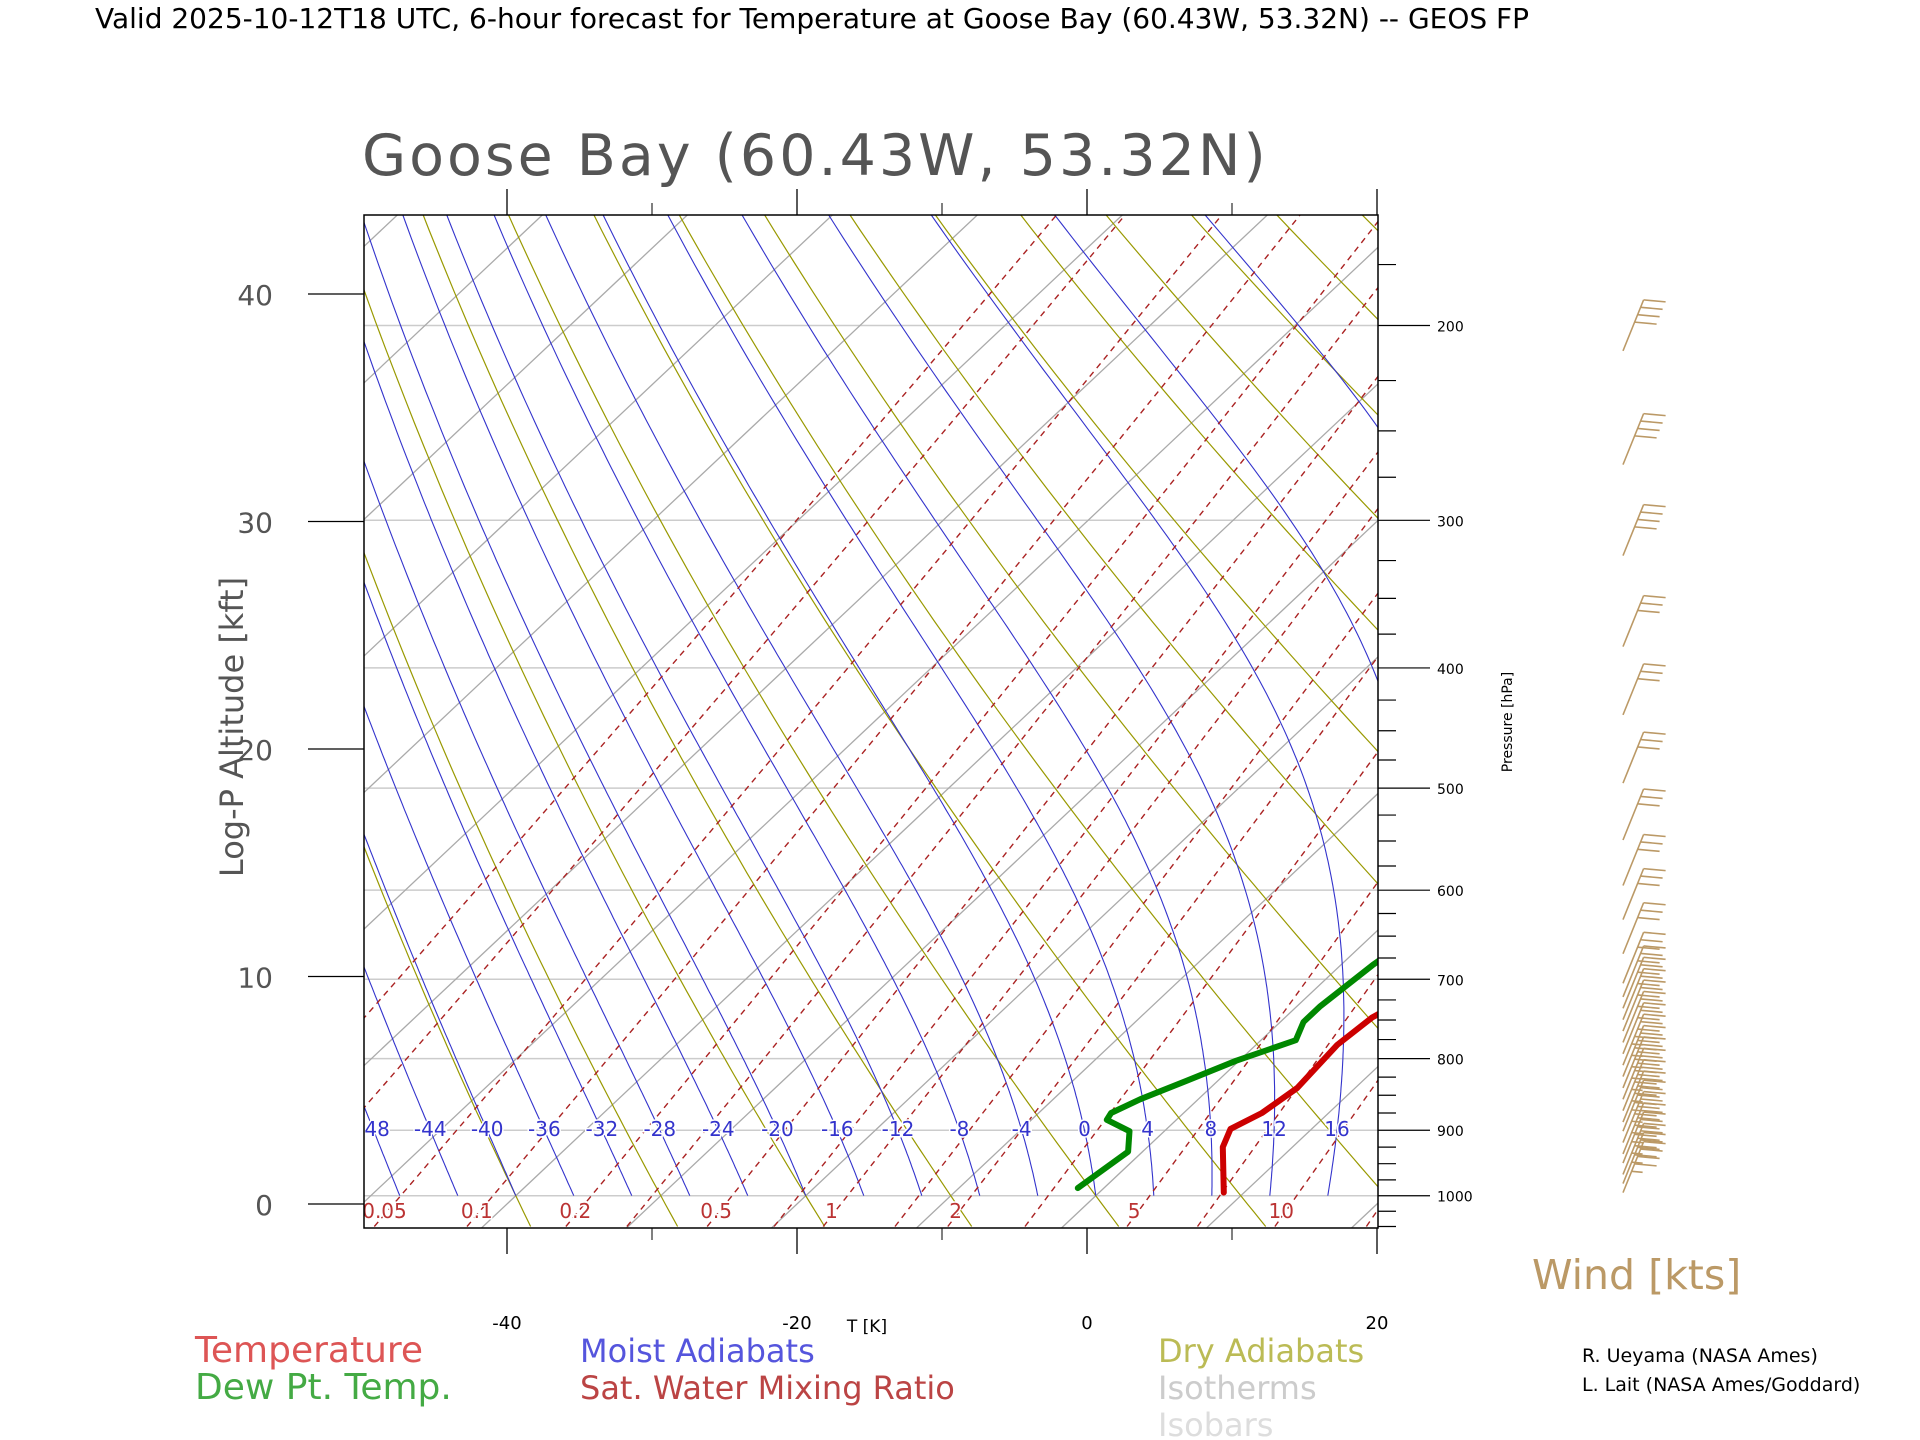 This screenshot has width=1920, height=1440. What do you see at coordinates (697, 1351) in the screenshot?
I see `legend-moist: Moist Adiabats` at bounding box center [697, 1351].